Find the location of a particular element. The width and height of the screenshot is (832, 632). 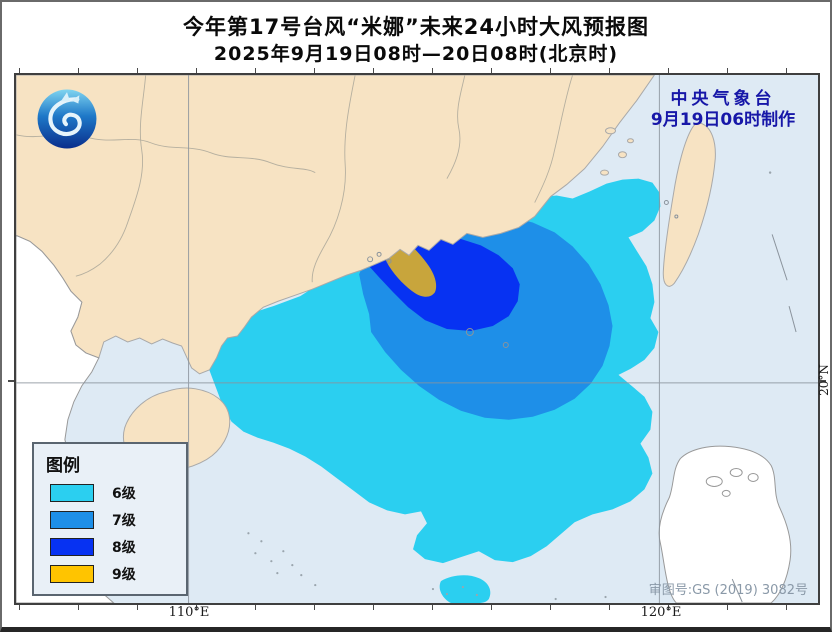

legend-swatch-level8 is located at coordinates (72, 547).